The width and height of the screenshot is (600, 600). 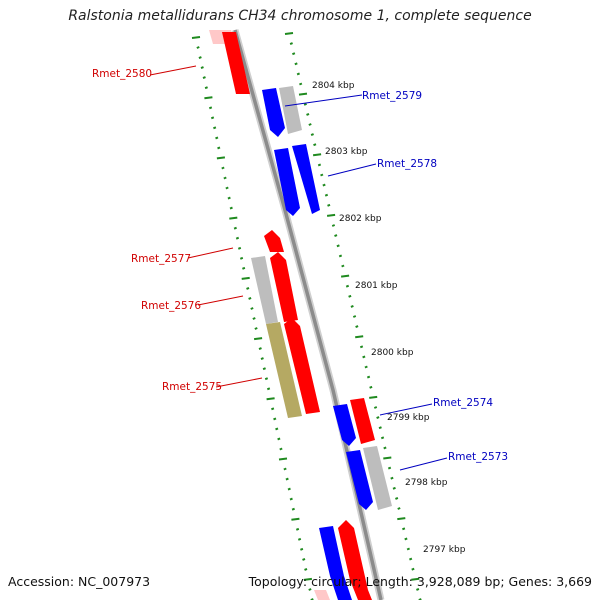 What do you see at coordinates (355, 560) in the screenshot?
I see `gene-bottom-forward` at bounding box center [355, 560].